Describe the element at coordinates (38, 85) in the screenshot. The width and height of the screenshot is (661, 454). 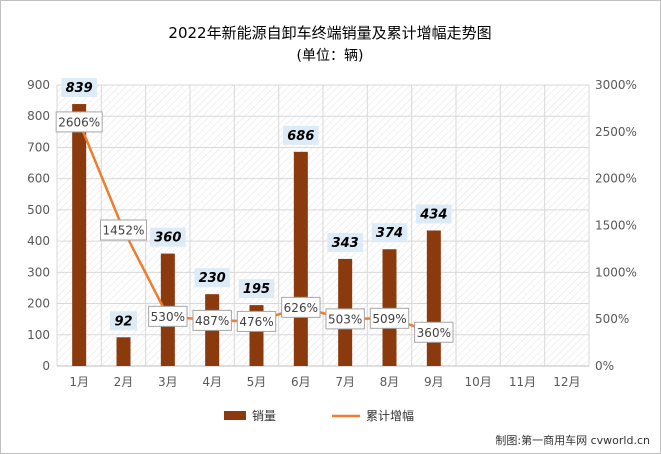
I see `y-left-tick-label: 900` at that location.